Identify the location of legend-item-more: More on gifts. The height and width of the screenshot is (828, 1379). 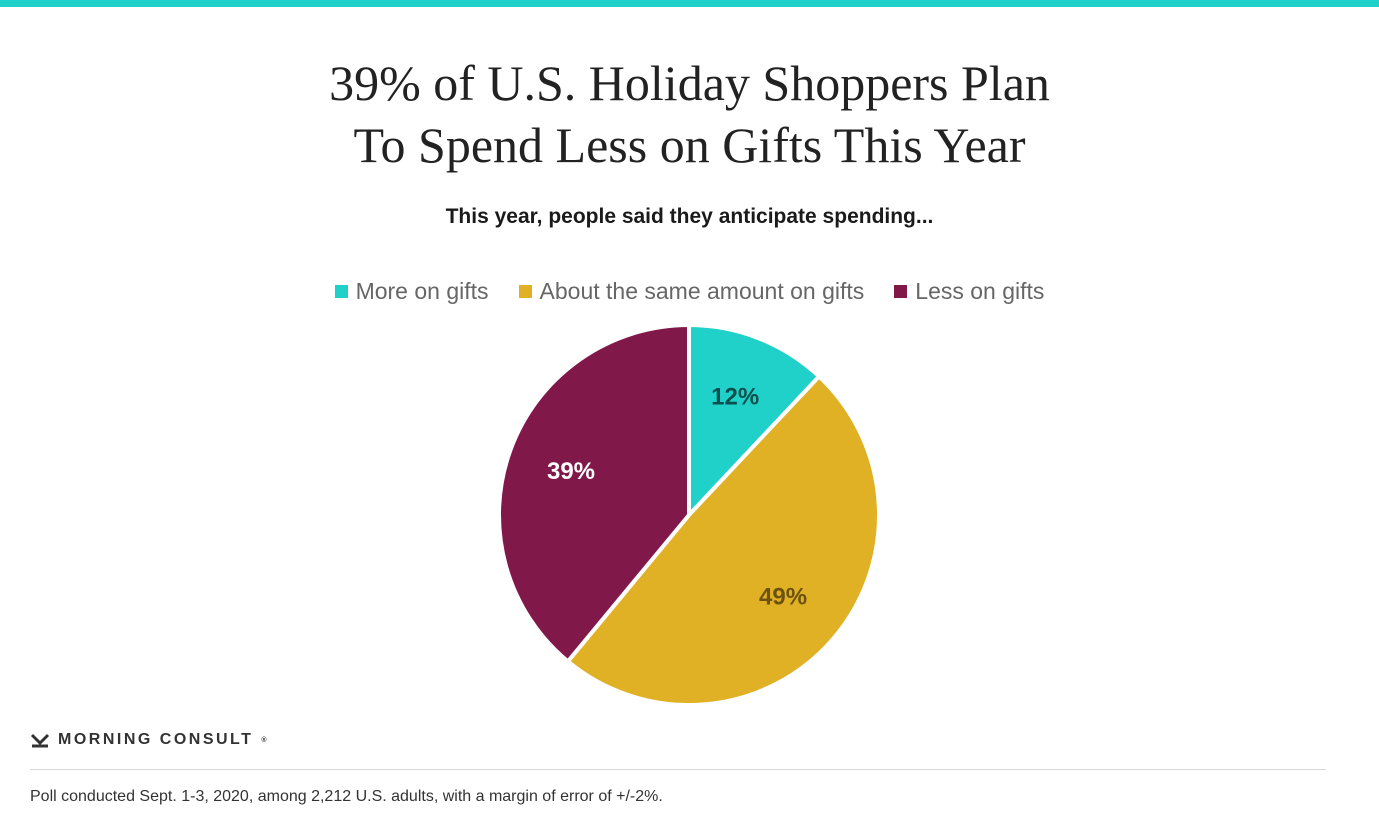
(411, 291).